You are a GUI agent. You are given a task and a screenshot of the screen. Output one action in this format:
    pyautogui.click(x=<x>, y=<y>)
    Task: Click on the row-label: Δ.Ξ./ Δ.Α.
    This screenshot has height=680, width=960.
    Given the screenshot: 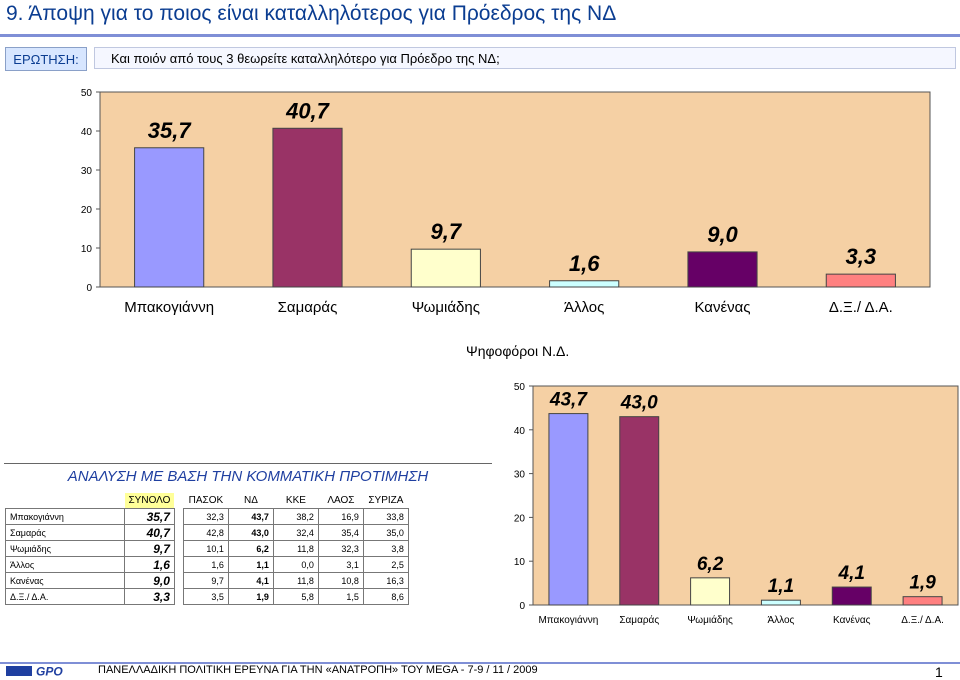 What is the action you would take?
    pyautogui.click(x=65, y=596)
    